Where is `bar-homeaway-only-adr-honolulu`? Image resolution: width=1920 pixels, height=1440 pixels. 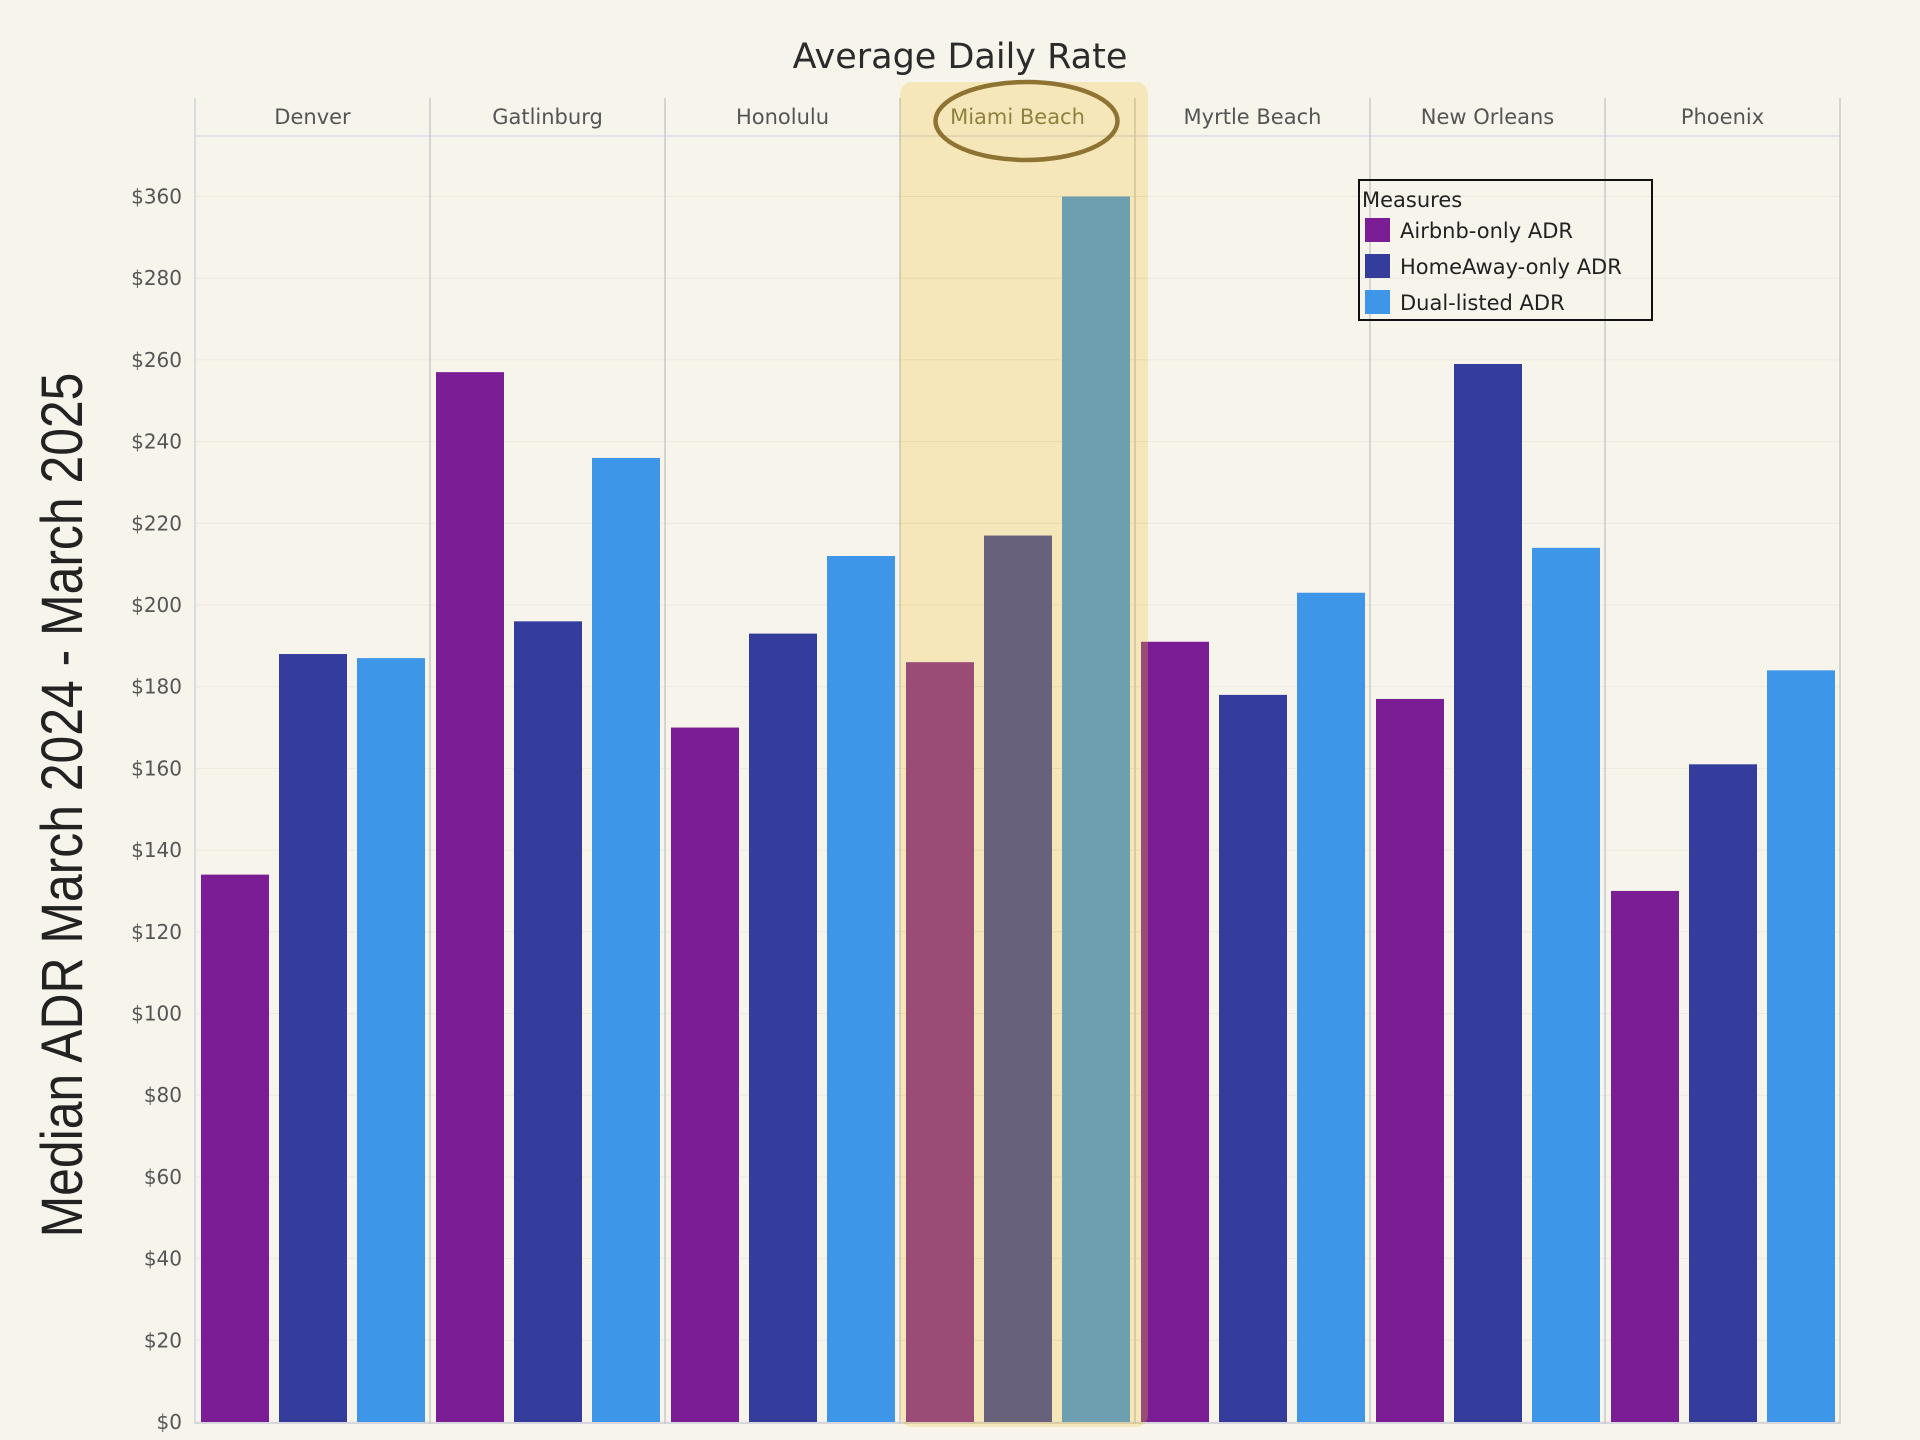 bar-homeaway-only-adr-honolulu is located at coordinates (783, 1027).